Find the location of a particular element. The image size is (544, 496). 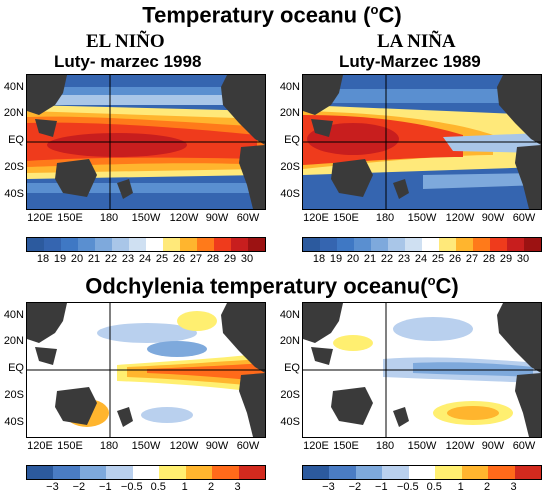

elnino-anomaly-lon-label: 150W is located at coordinates (146, 446).